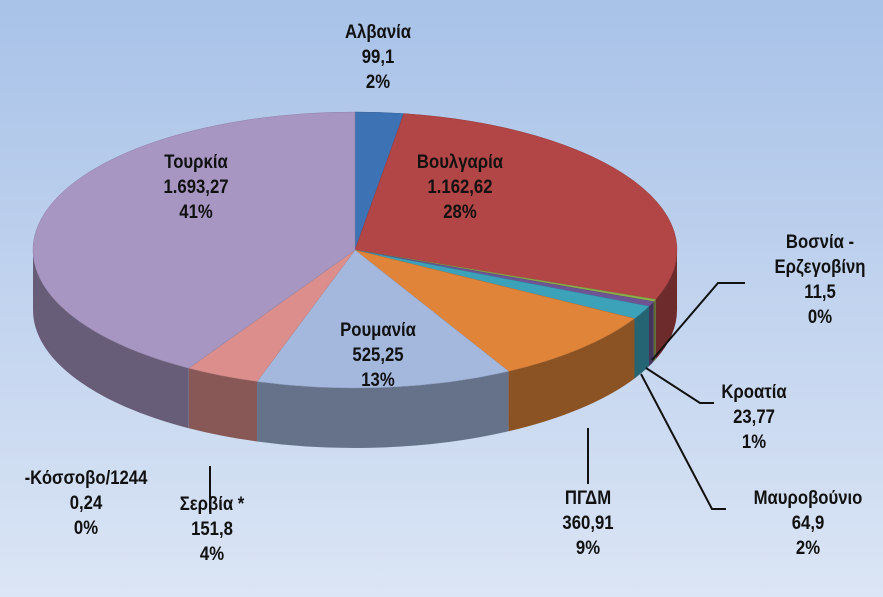 The width and height of the screenshot is (883, 597). I want to click on value-label: 1.693,27, so click(196, 187).